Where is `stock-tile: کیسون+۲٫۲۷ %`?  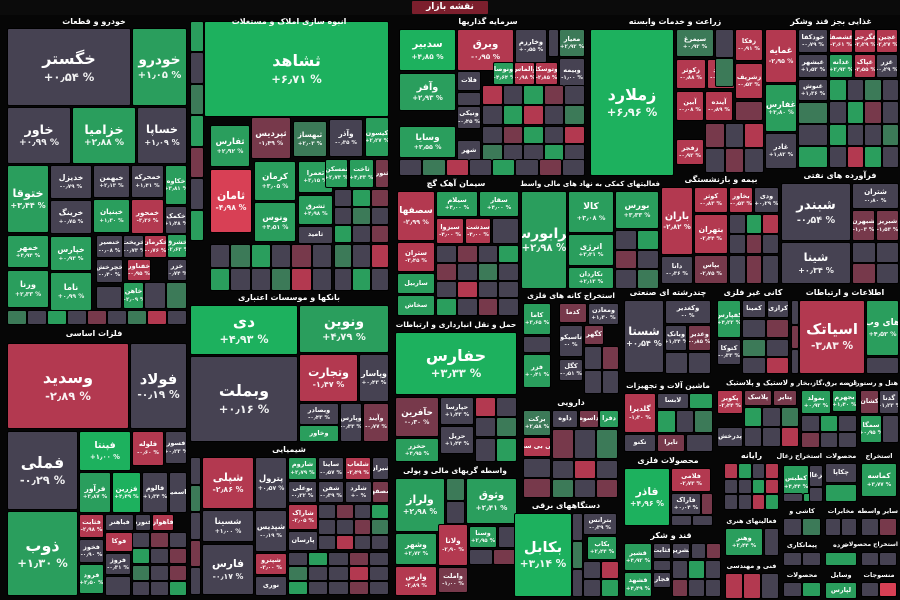 stock-tile: کیسون+۲٫۲۷ % is located at coordinates (377, 137).